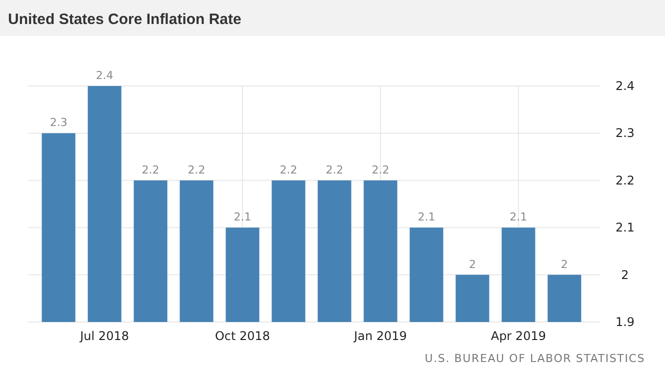 The image size is (665, 377). Describe the element at coordinates (625, 180) in the screenshot. I see `y-tick-label: 2.2` at that location.